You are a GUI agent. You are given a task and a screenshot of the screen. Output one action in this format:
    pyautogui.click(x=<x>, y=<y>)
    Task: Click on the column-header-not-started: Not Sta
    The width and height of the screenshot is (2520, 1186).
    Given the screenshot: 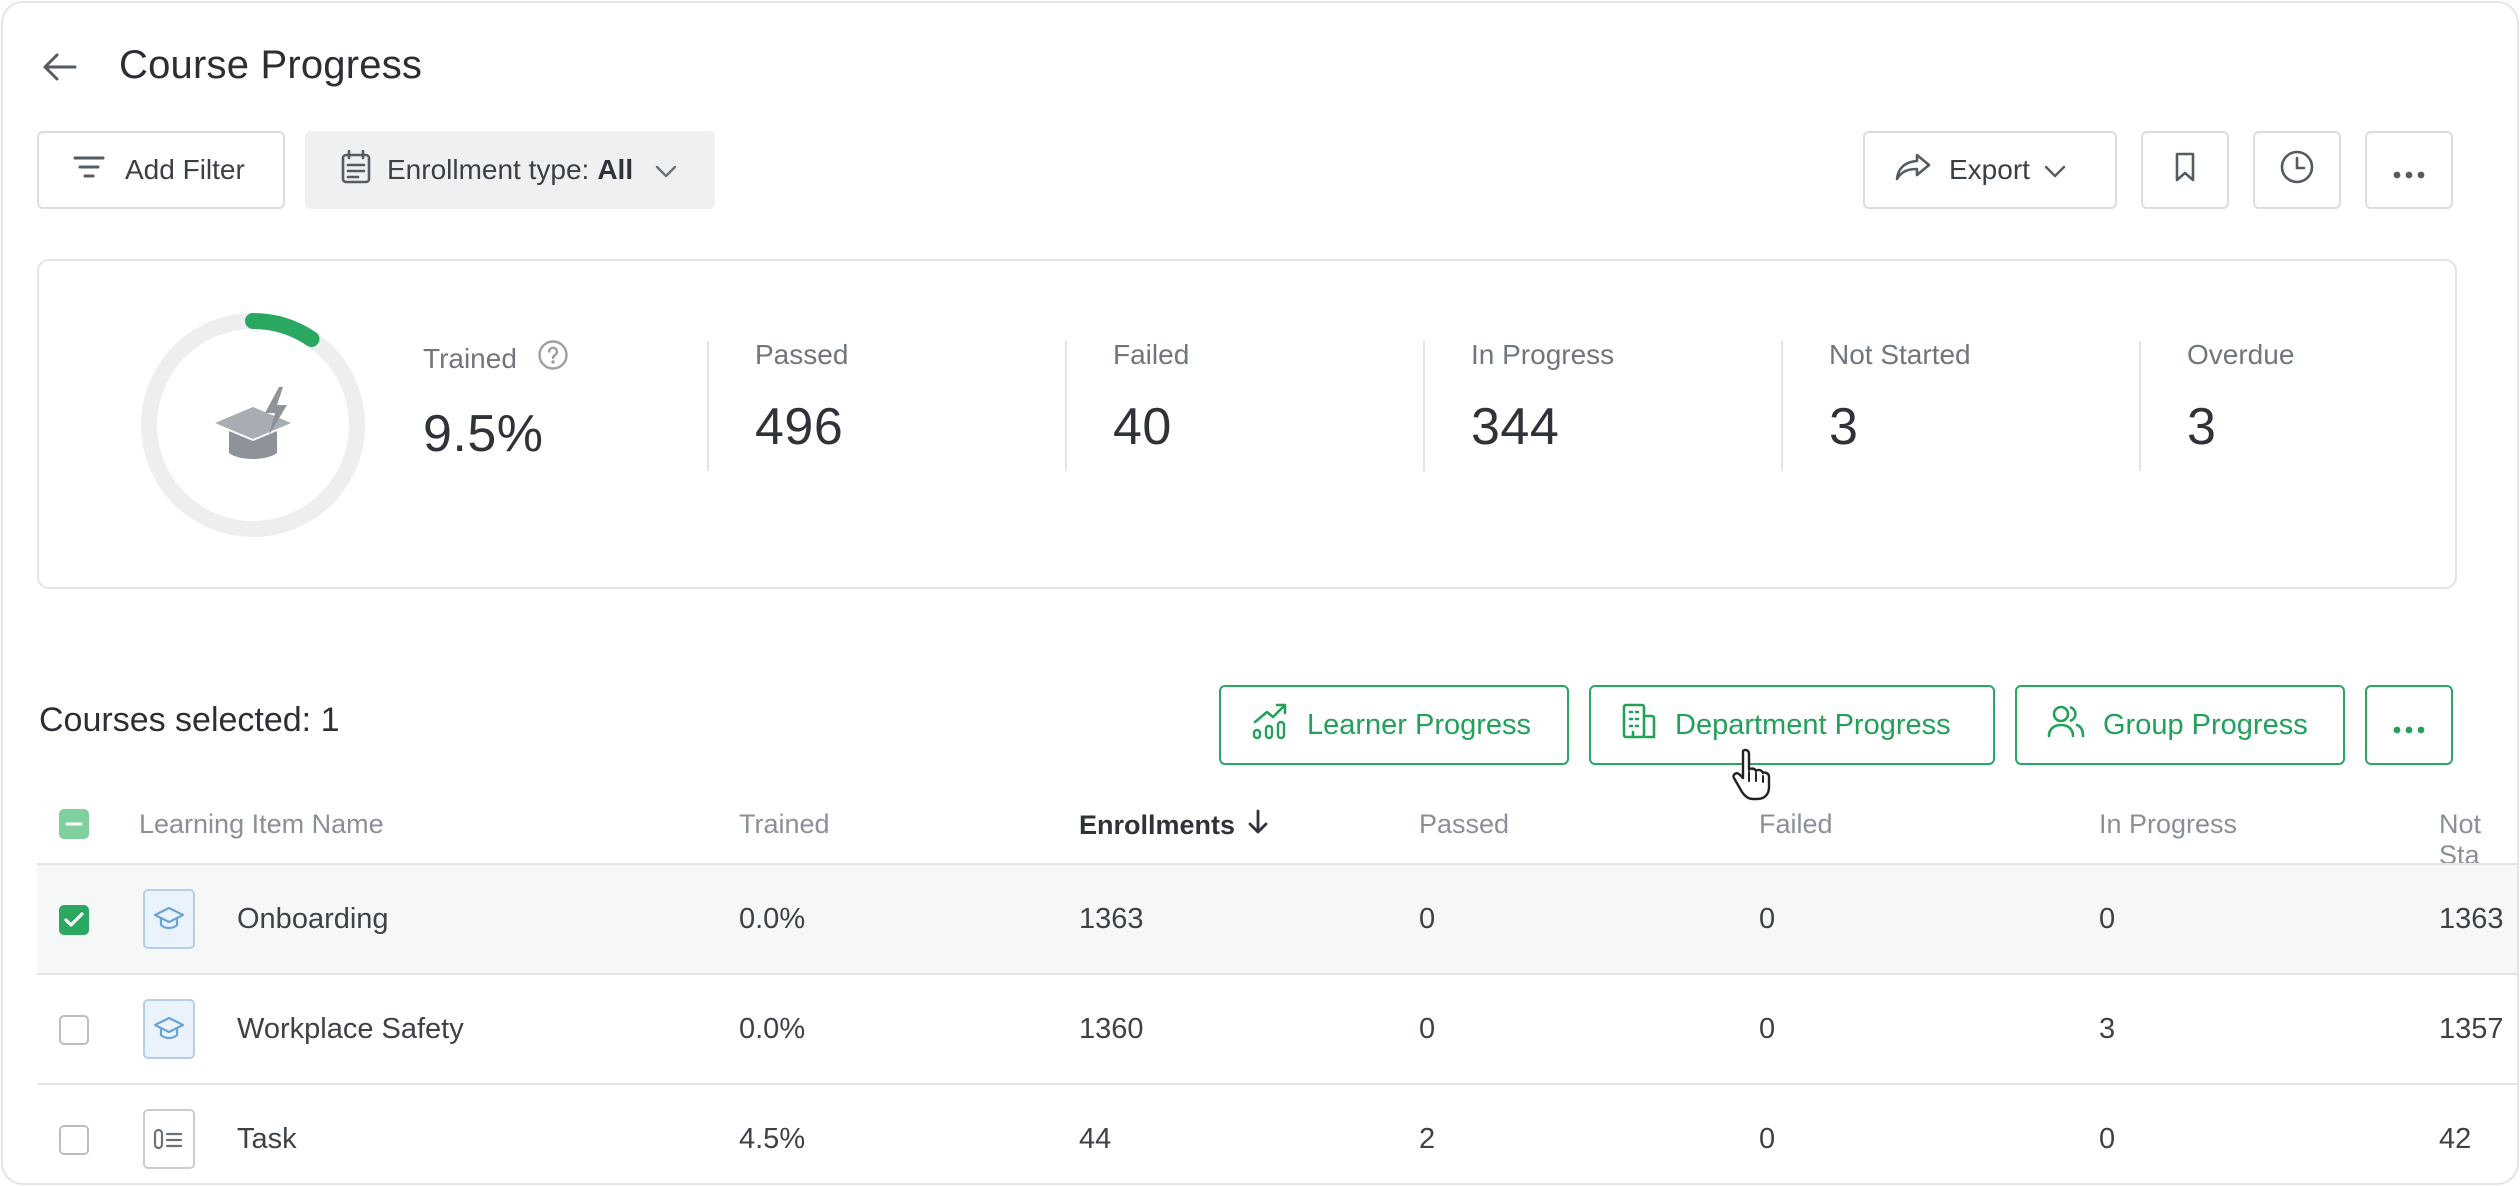 What is the action you would take?
    pyautogui.click(x=2460, y=839)
    